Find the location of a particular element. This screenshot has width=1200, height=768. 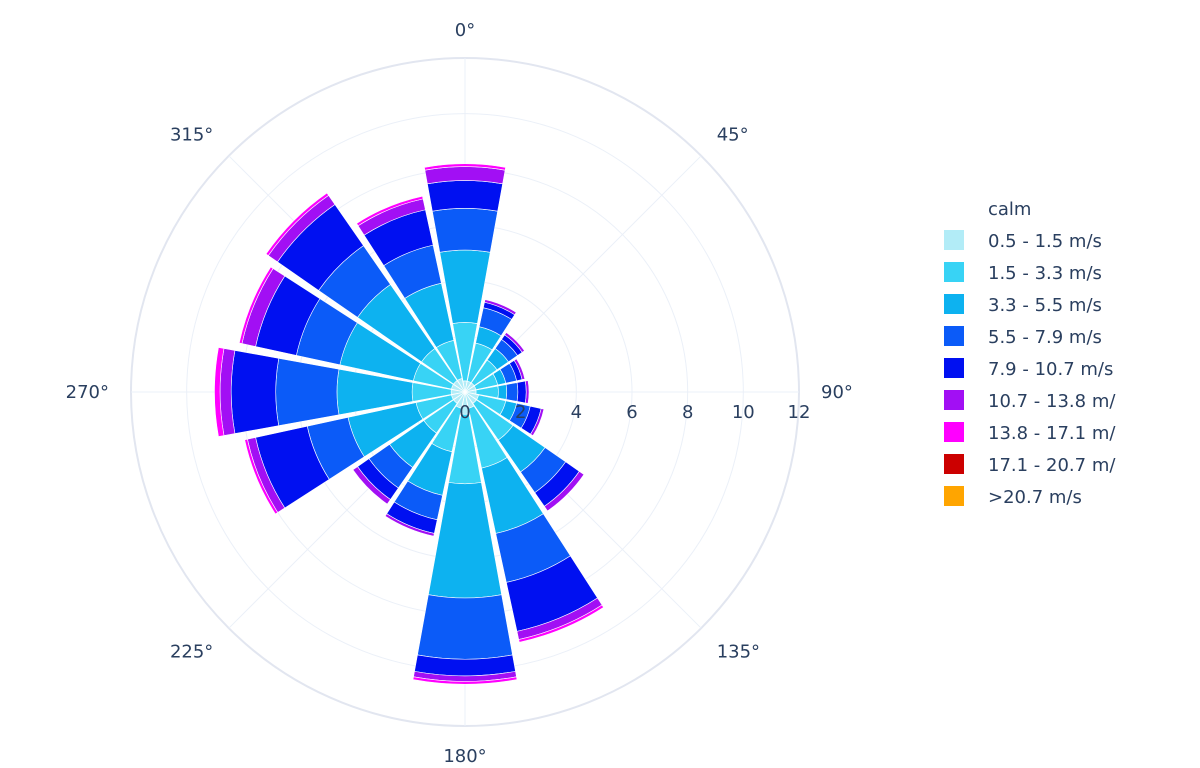

angular-tick-label: 180° is located at coordinates (464, 755).